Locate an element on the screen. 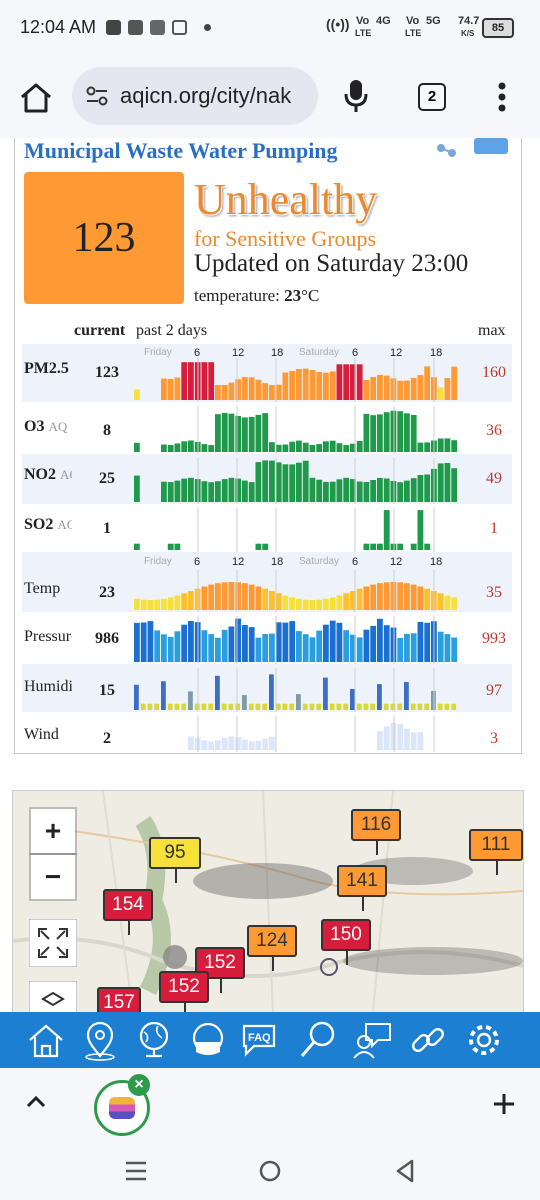  row-current: 8 is located at coordinates (107, 430).